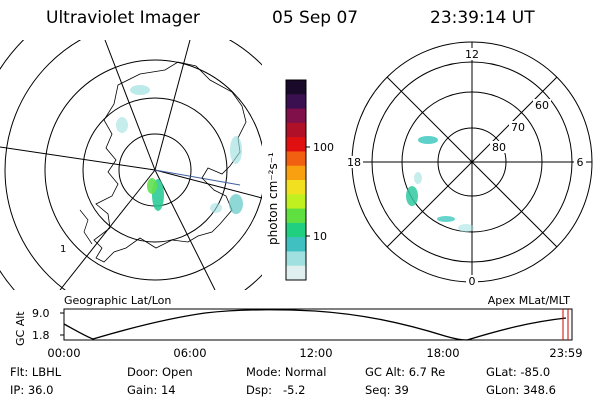 This screenshot has height=400, width=600. What do you see at coordinates (189, 353) in the screenshot?
I see `altitude-xtick-label: 06:00` at bounding box center [189, 353].